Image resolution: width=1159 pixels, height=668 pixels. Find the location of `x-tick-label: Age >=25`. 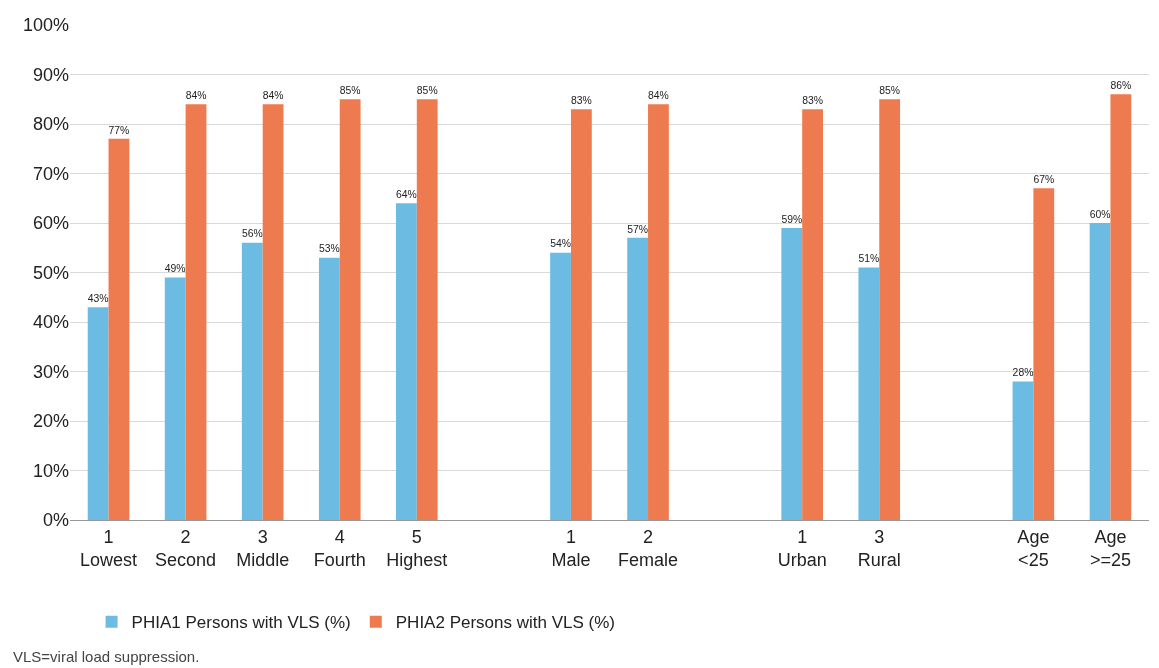

x-tick-label: Age >=25 is located at coordinates (1110, 548).